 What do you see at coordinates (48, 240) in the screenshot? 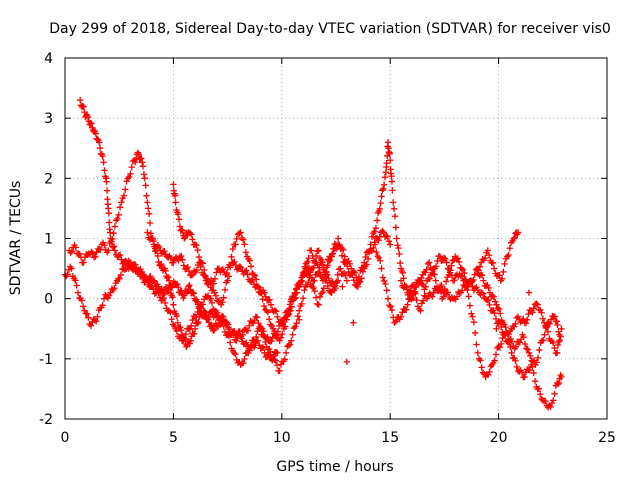
I see `y-tick-label: 1` at bounding box center [48, 240].